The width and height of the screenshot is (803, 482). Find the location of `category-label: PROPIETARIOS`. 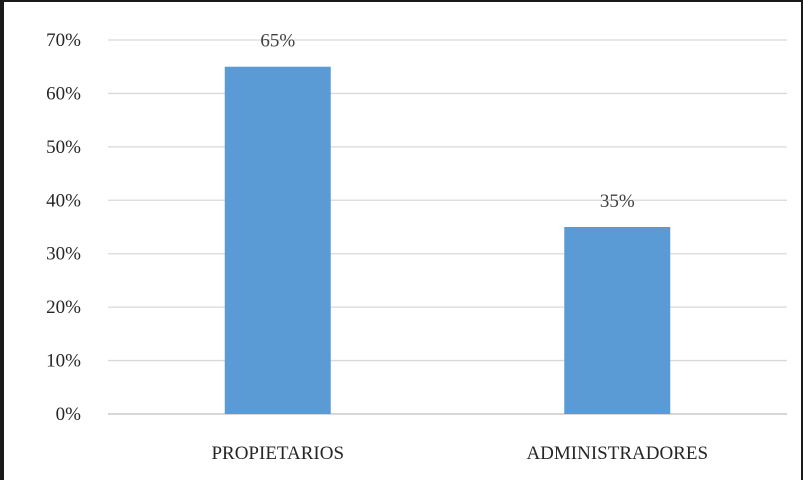

category-label: PROPIETARIOS is located at coordinates (277, 453).